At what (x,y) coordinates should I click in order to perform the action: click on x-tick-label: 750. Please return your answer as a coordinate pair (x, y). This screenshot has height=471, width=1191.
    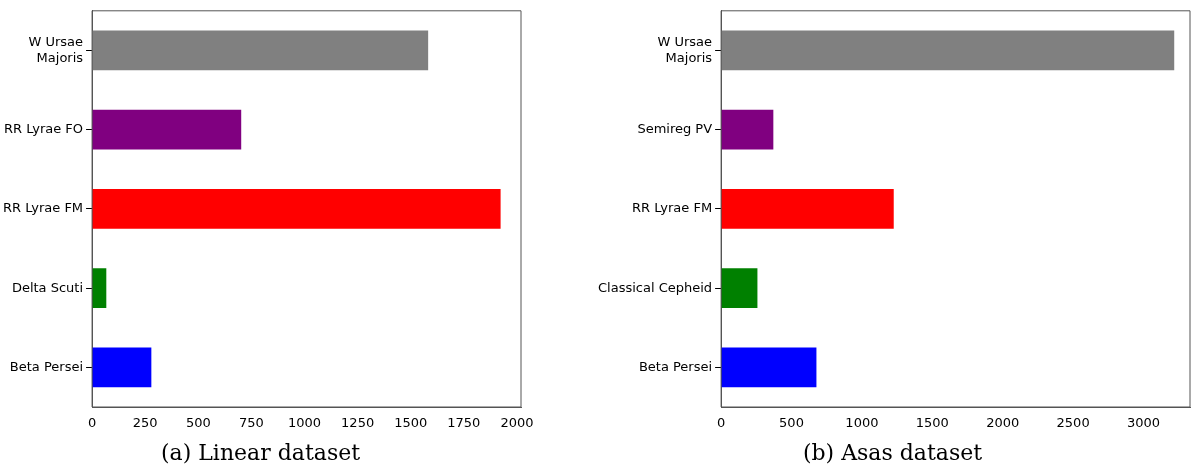
    Looking at the image, I should click on (251, 423).